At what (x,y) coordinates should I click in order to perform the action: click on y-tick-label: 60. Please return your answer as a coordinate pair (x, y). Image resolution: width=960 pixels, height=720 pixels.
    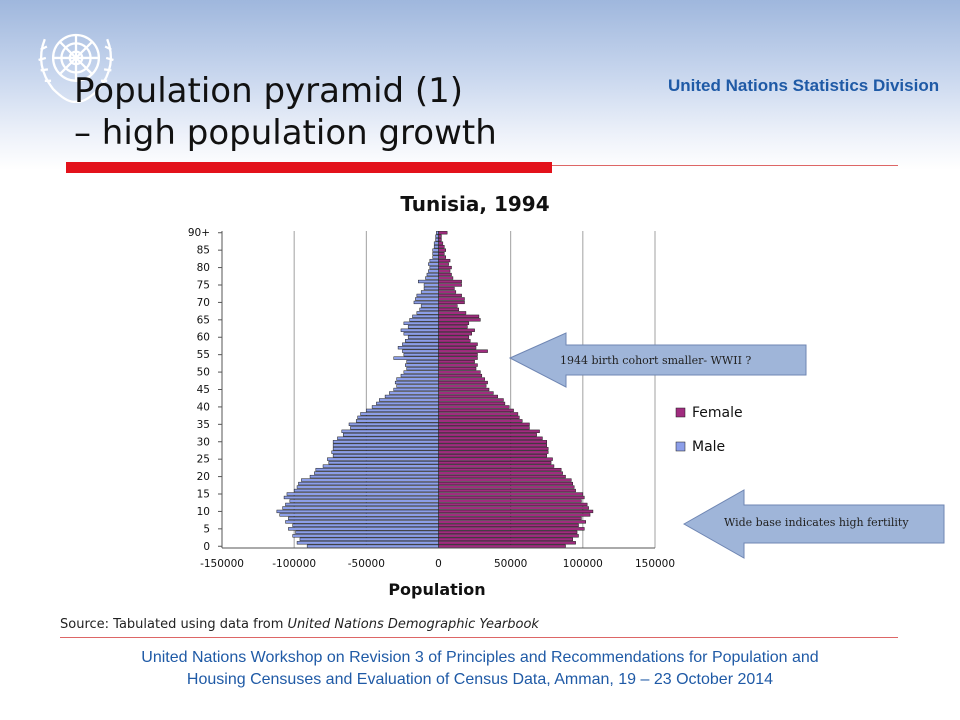
    Looking at the image, I should click on (203, 338).